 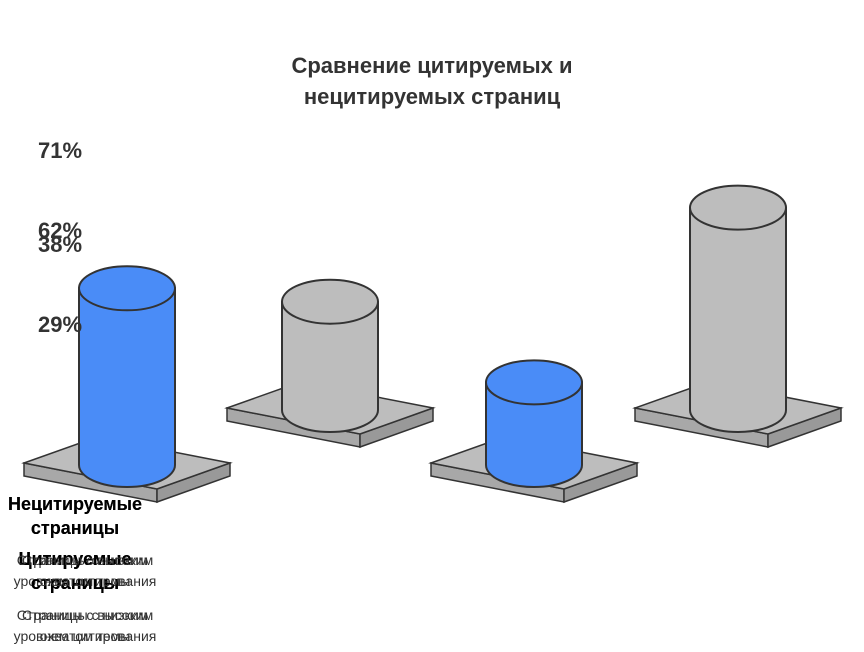 What do you see at coordinates (75, 571) in the screenshot?
I see `category-label: Цитируемые страницы` at bounding box center [75, 571].